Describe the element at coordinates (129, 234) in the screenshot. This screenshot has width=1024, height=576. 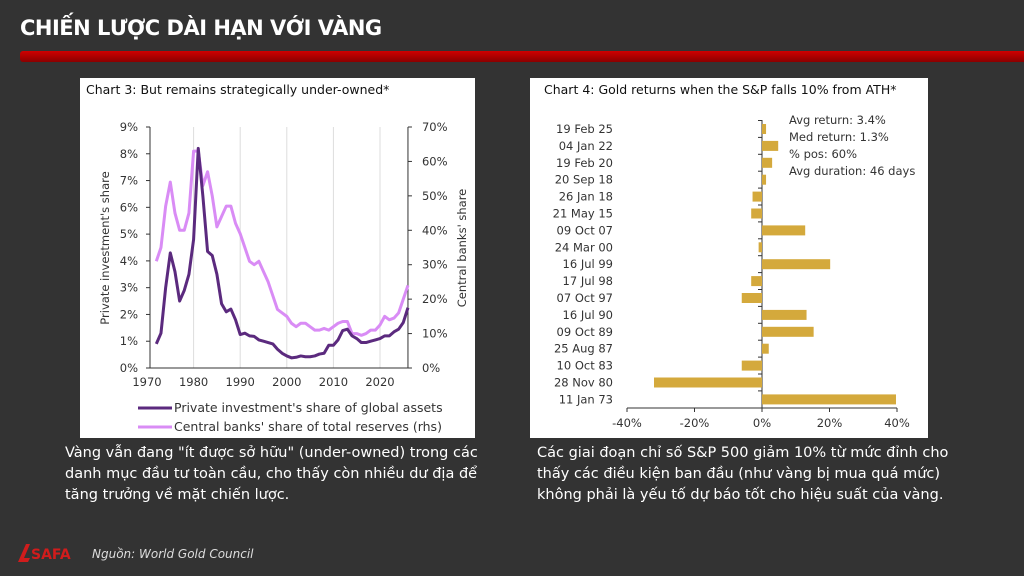
I see `y-tick-label: 5%` at that location.